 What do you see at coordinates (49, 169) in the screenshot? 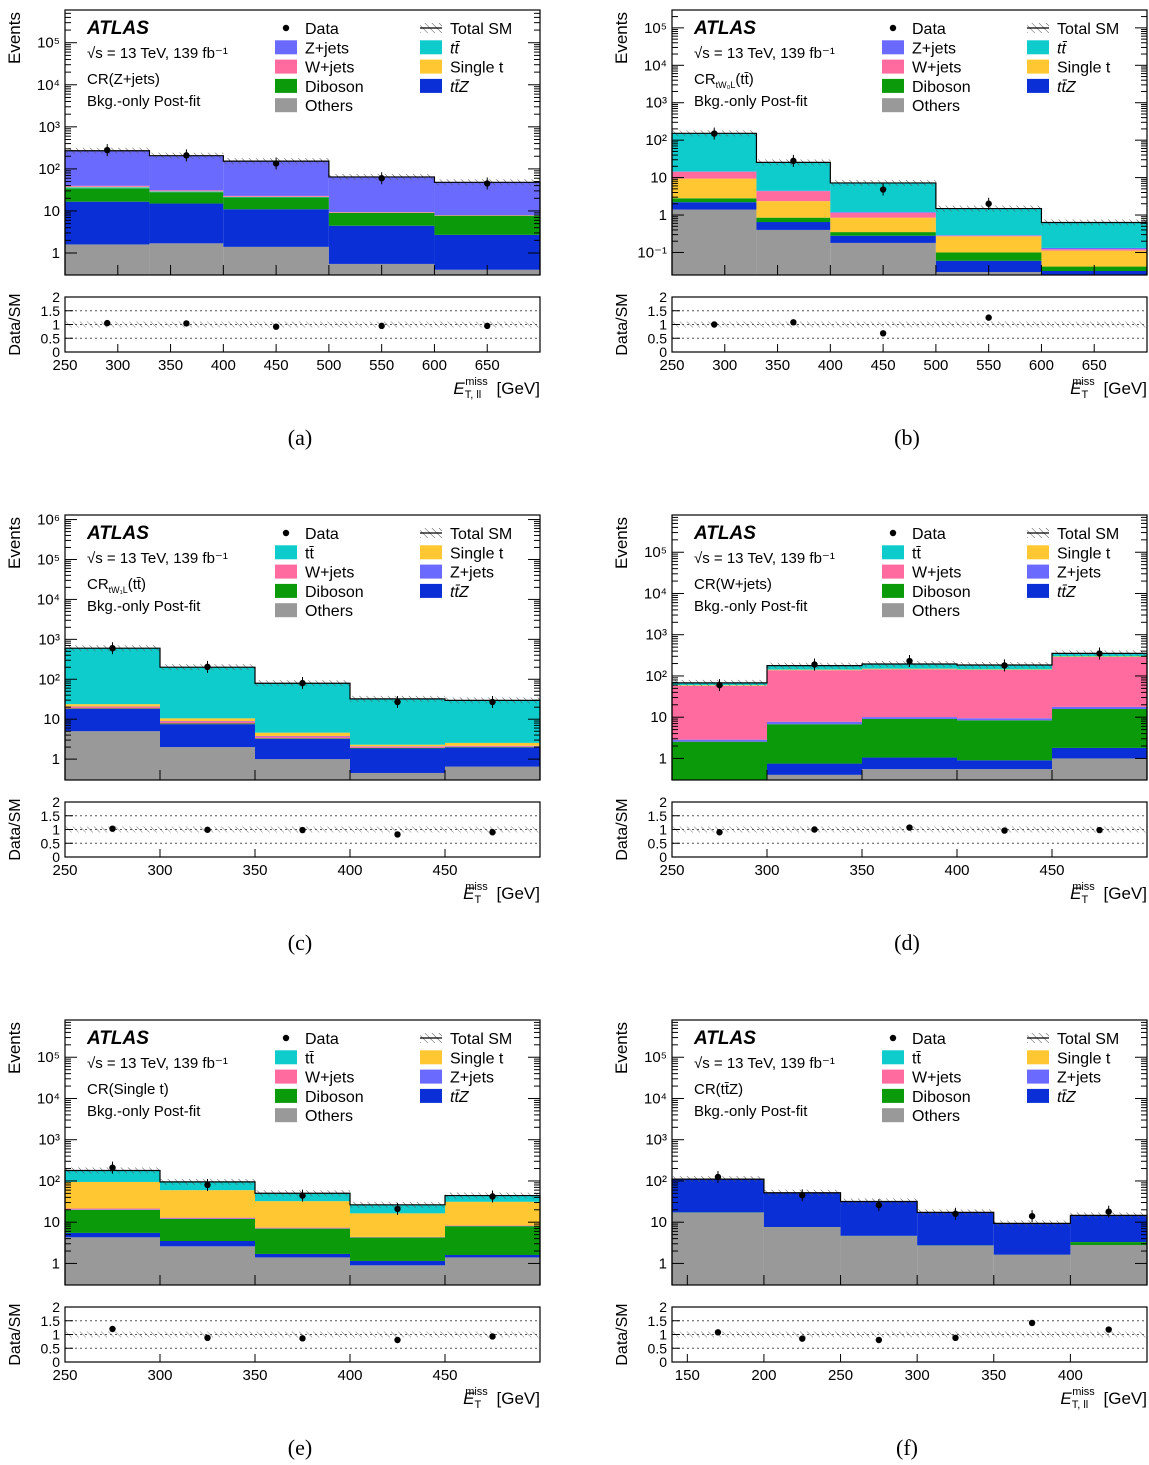
I see `y-tick-label: 10²` at bounding box center [49, 169].